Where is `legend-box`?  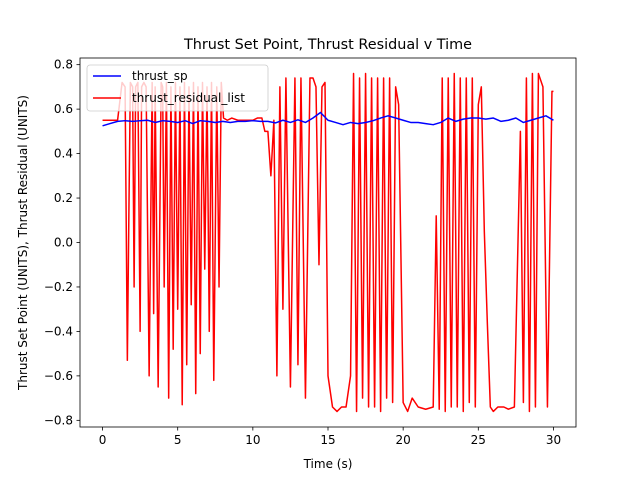
legend-box is located at coordinates (177, 88).